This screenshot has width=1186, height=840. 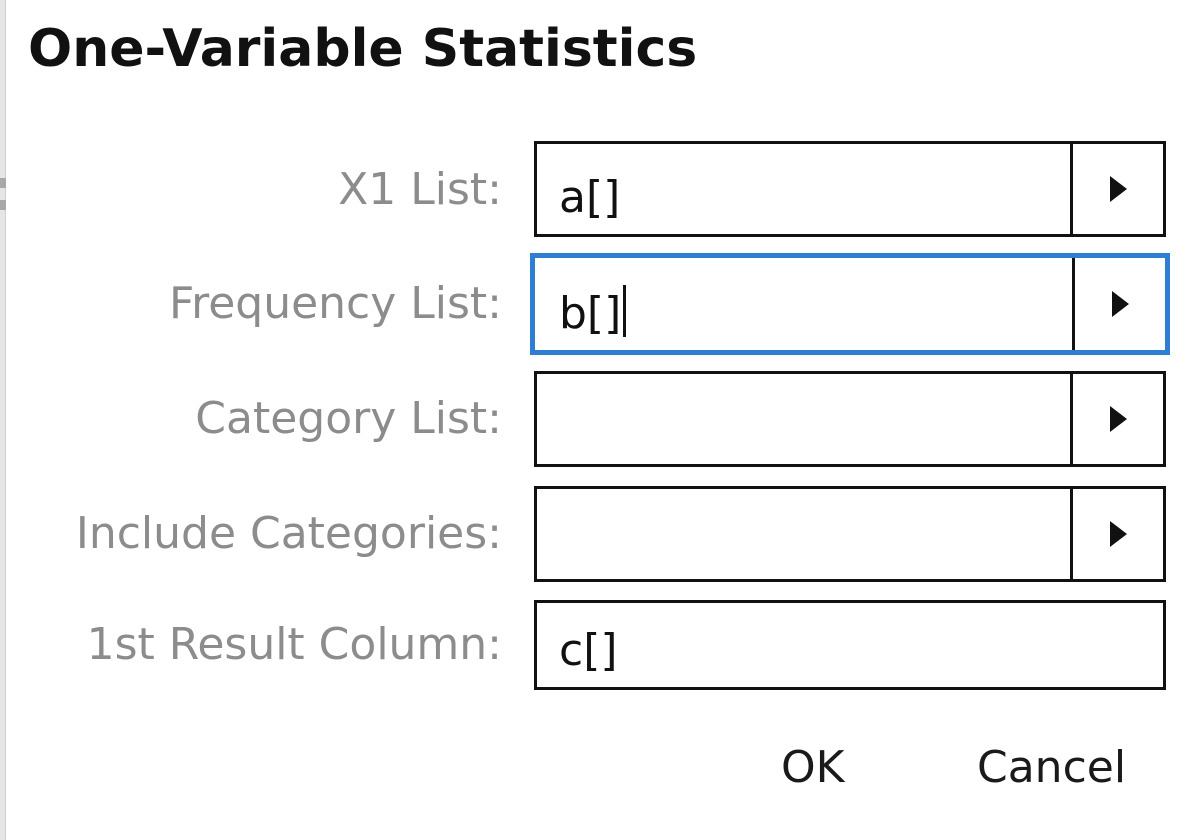 What do you see at coordinates (850, 419) in the screenshot?
I see `category-list-field` at bounding box center [850, 419].